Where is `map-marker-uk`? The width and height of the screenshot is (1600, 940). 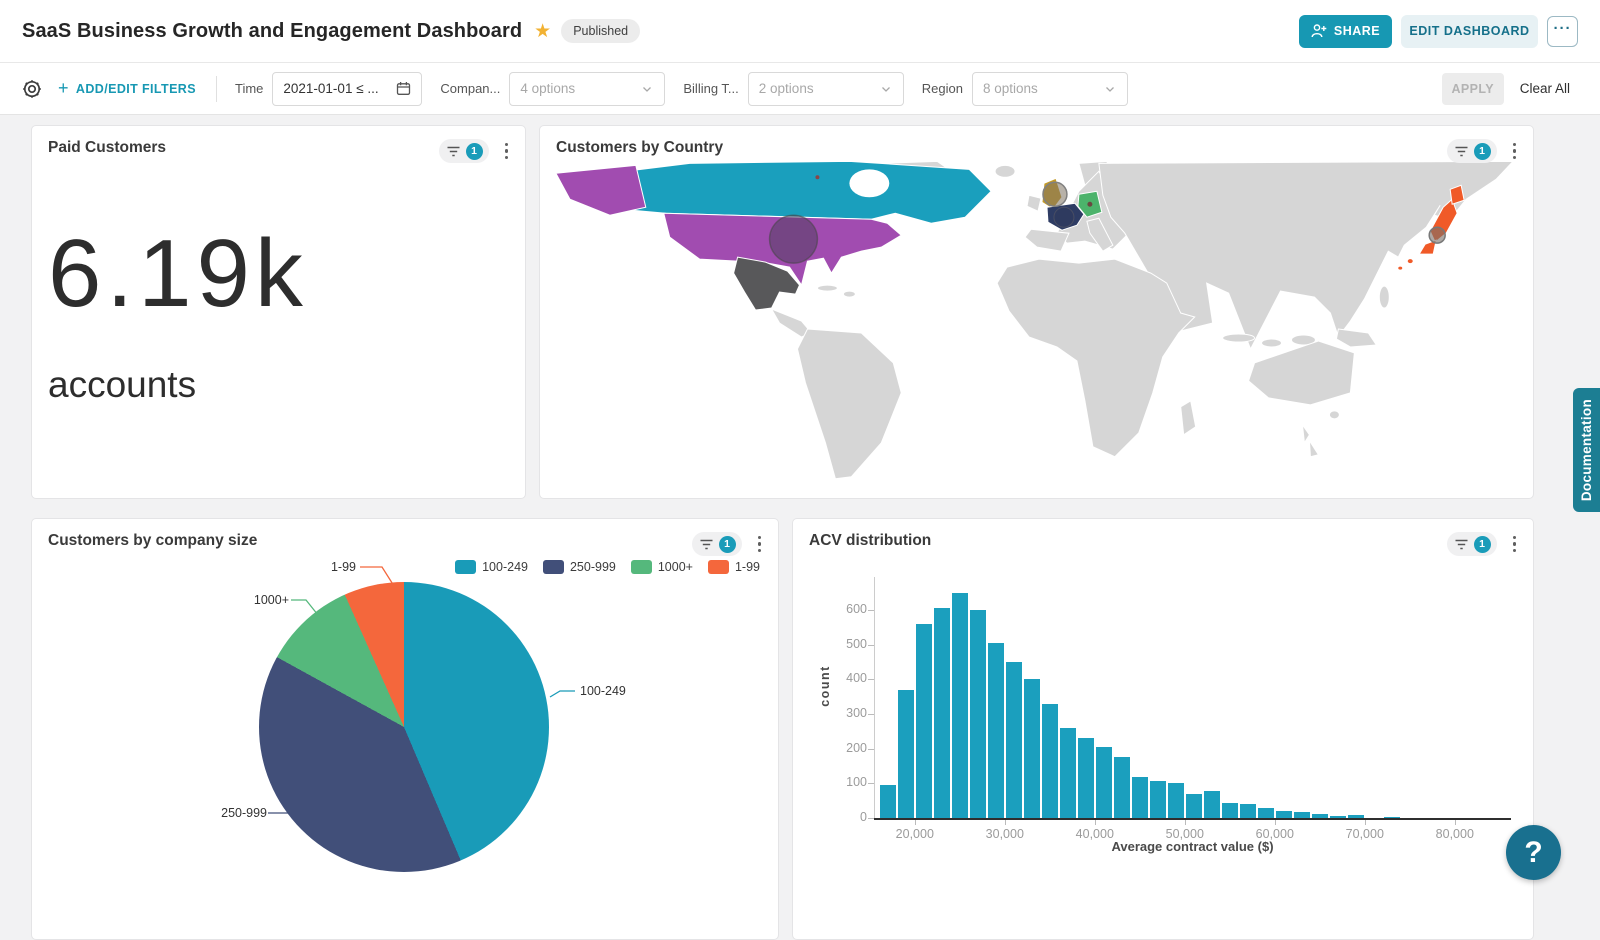 map-marker-uk is located at coordinates (1055, 194).